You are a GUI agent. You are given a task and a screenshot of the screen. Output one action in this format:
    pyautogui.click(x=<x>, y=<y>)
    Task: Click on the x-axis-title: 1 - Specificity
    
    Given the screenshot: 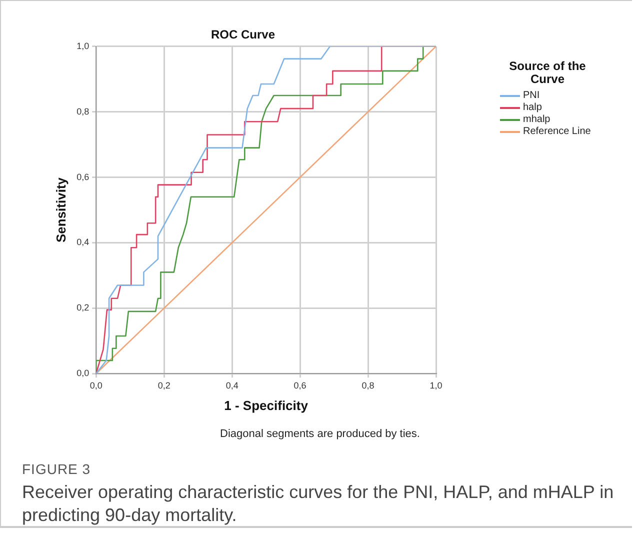 What is the action you would take?
    pyautogui.click(x=266, y=405)
    